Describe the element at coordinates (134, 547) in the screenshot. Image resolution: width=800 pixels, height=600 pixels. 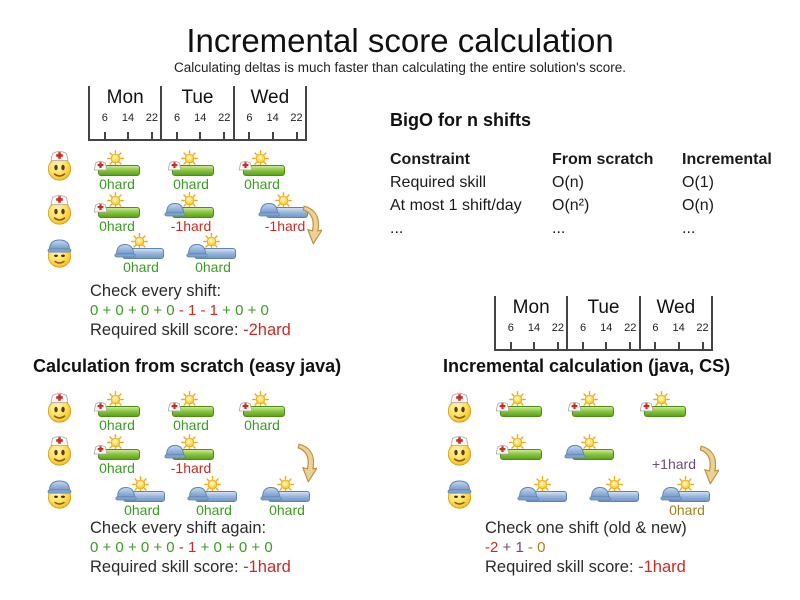
I see `equation-part: 0 + 0 + 0 + 0` at that location.